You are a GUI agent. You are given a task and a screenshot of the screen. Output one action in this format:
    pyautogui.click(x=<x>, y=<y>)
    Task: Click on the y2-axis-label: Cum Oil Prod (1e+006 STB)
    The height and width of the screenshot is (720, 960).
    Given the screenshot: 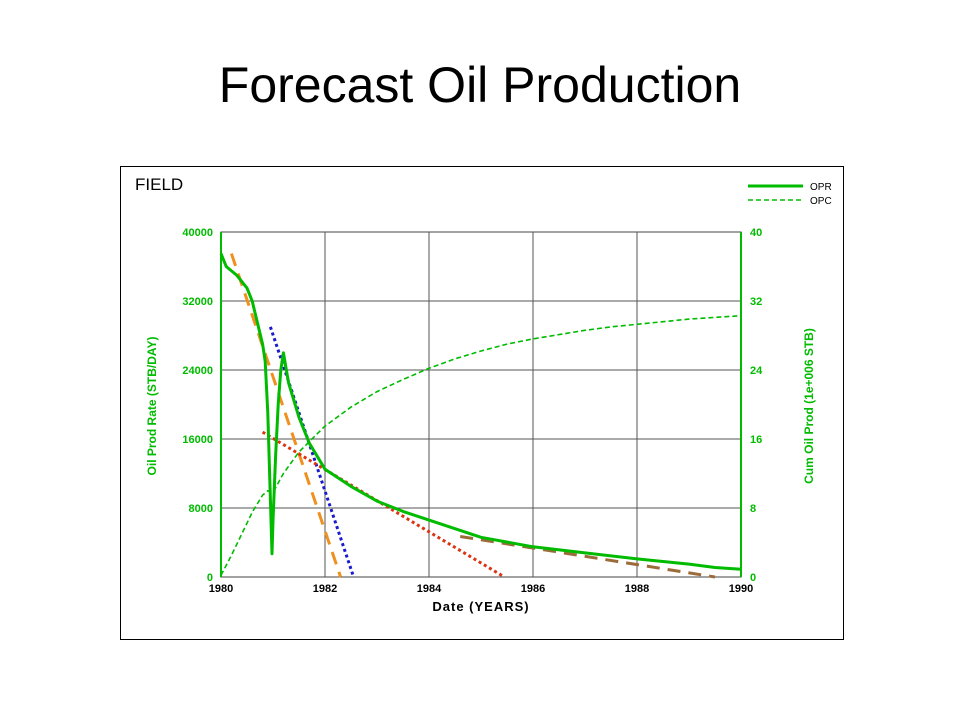 What is the action you would take?
    pyautogui.click(x=809, y=406)
    